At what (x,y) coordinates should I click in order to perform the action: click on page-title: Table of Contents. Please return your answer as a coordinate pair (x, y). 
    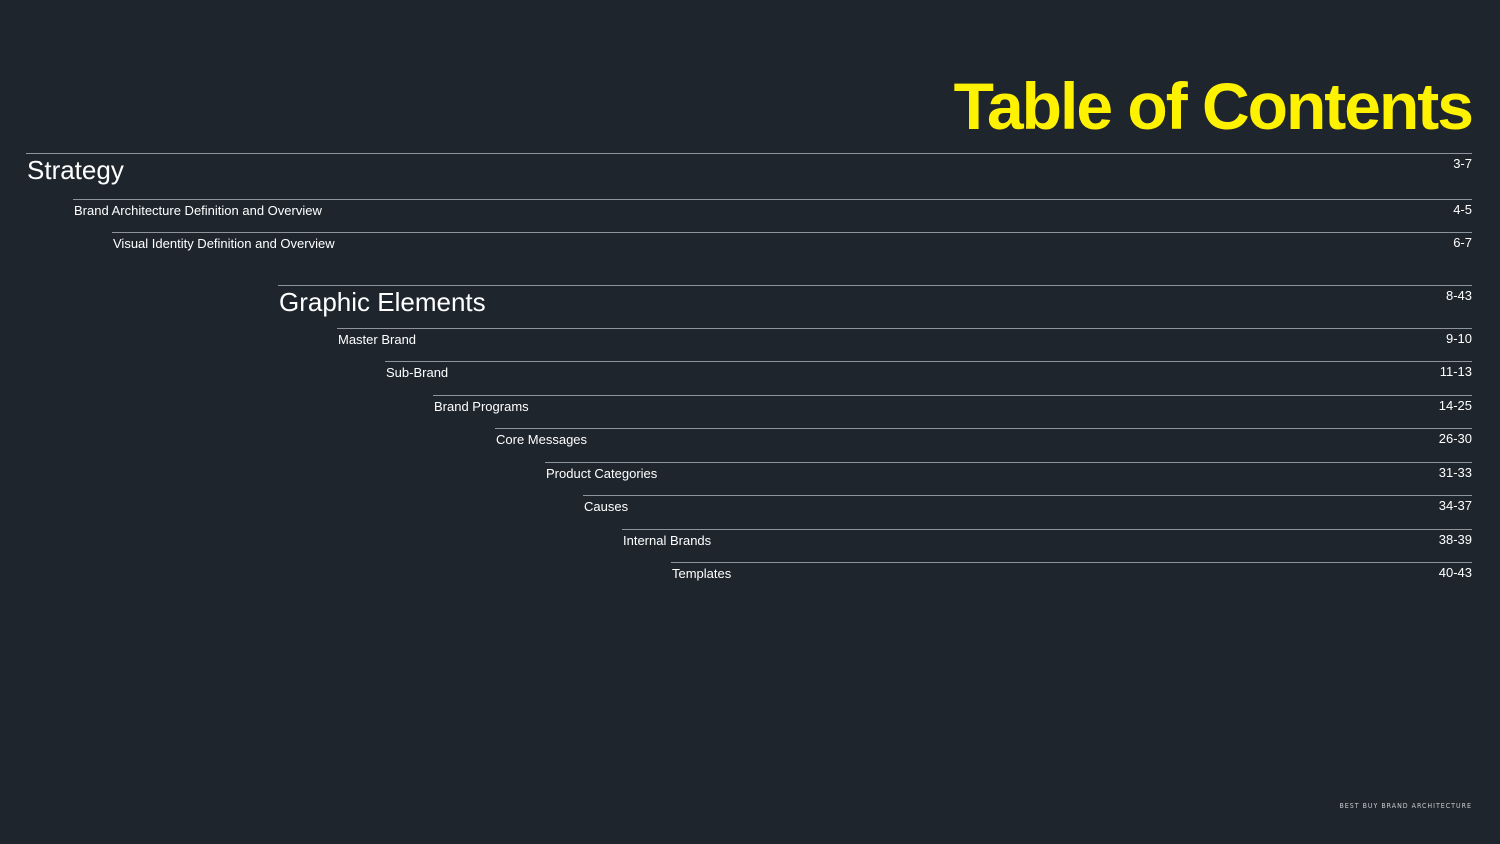
    Looking at the image, I should click on (1213, 106).